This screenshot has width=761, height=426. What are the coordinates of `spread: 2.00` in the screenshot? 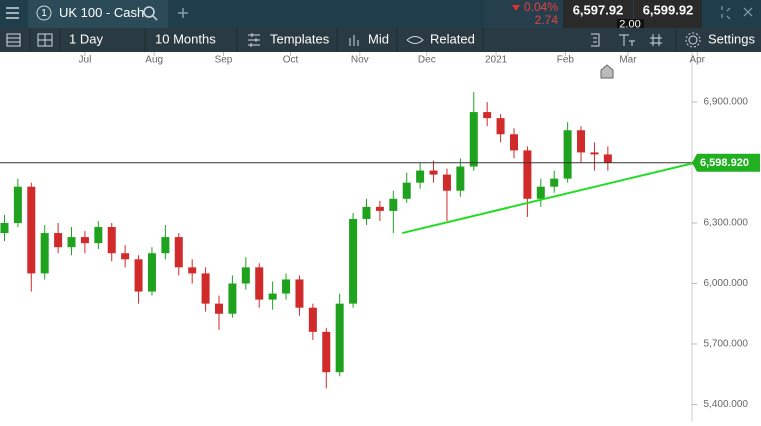 It's located at (629, 24).